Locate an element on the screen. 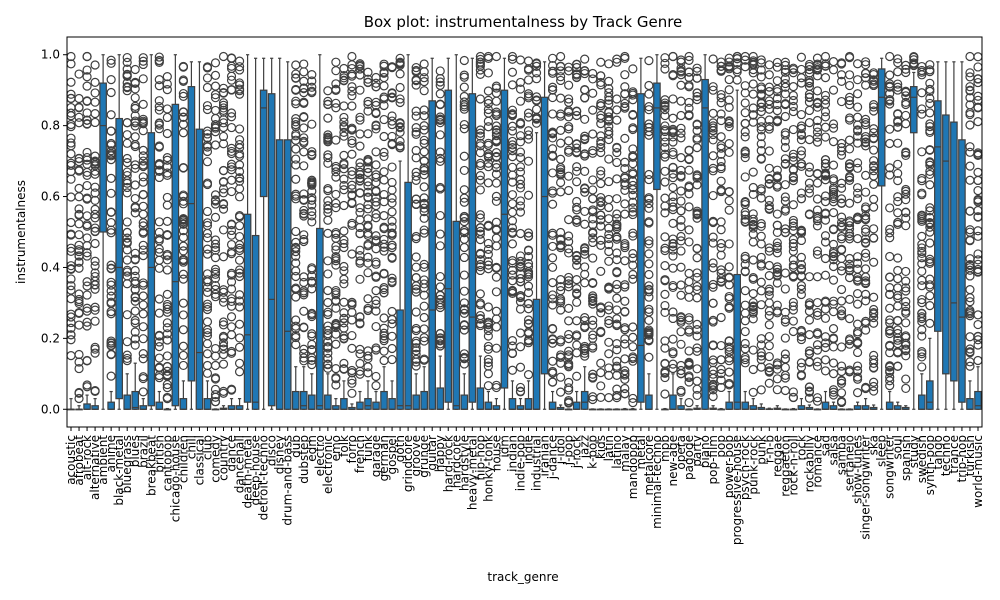 The height and width of the screenshot is (600, 1000). flier-latino is located at coordinates (617, 99).